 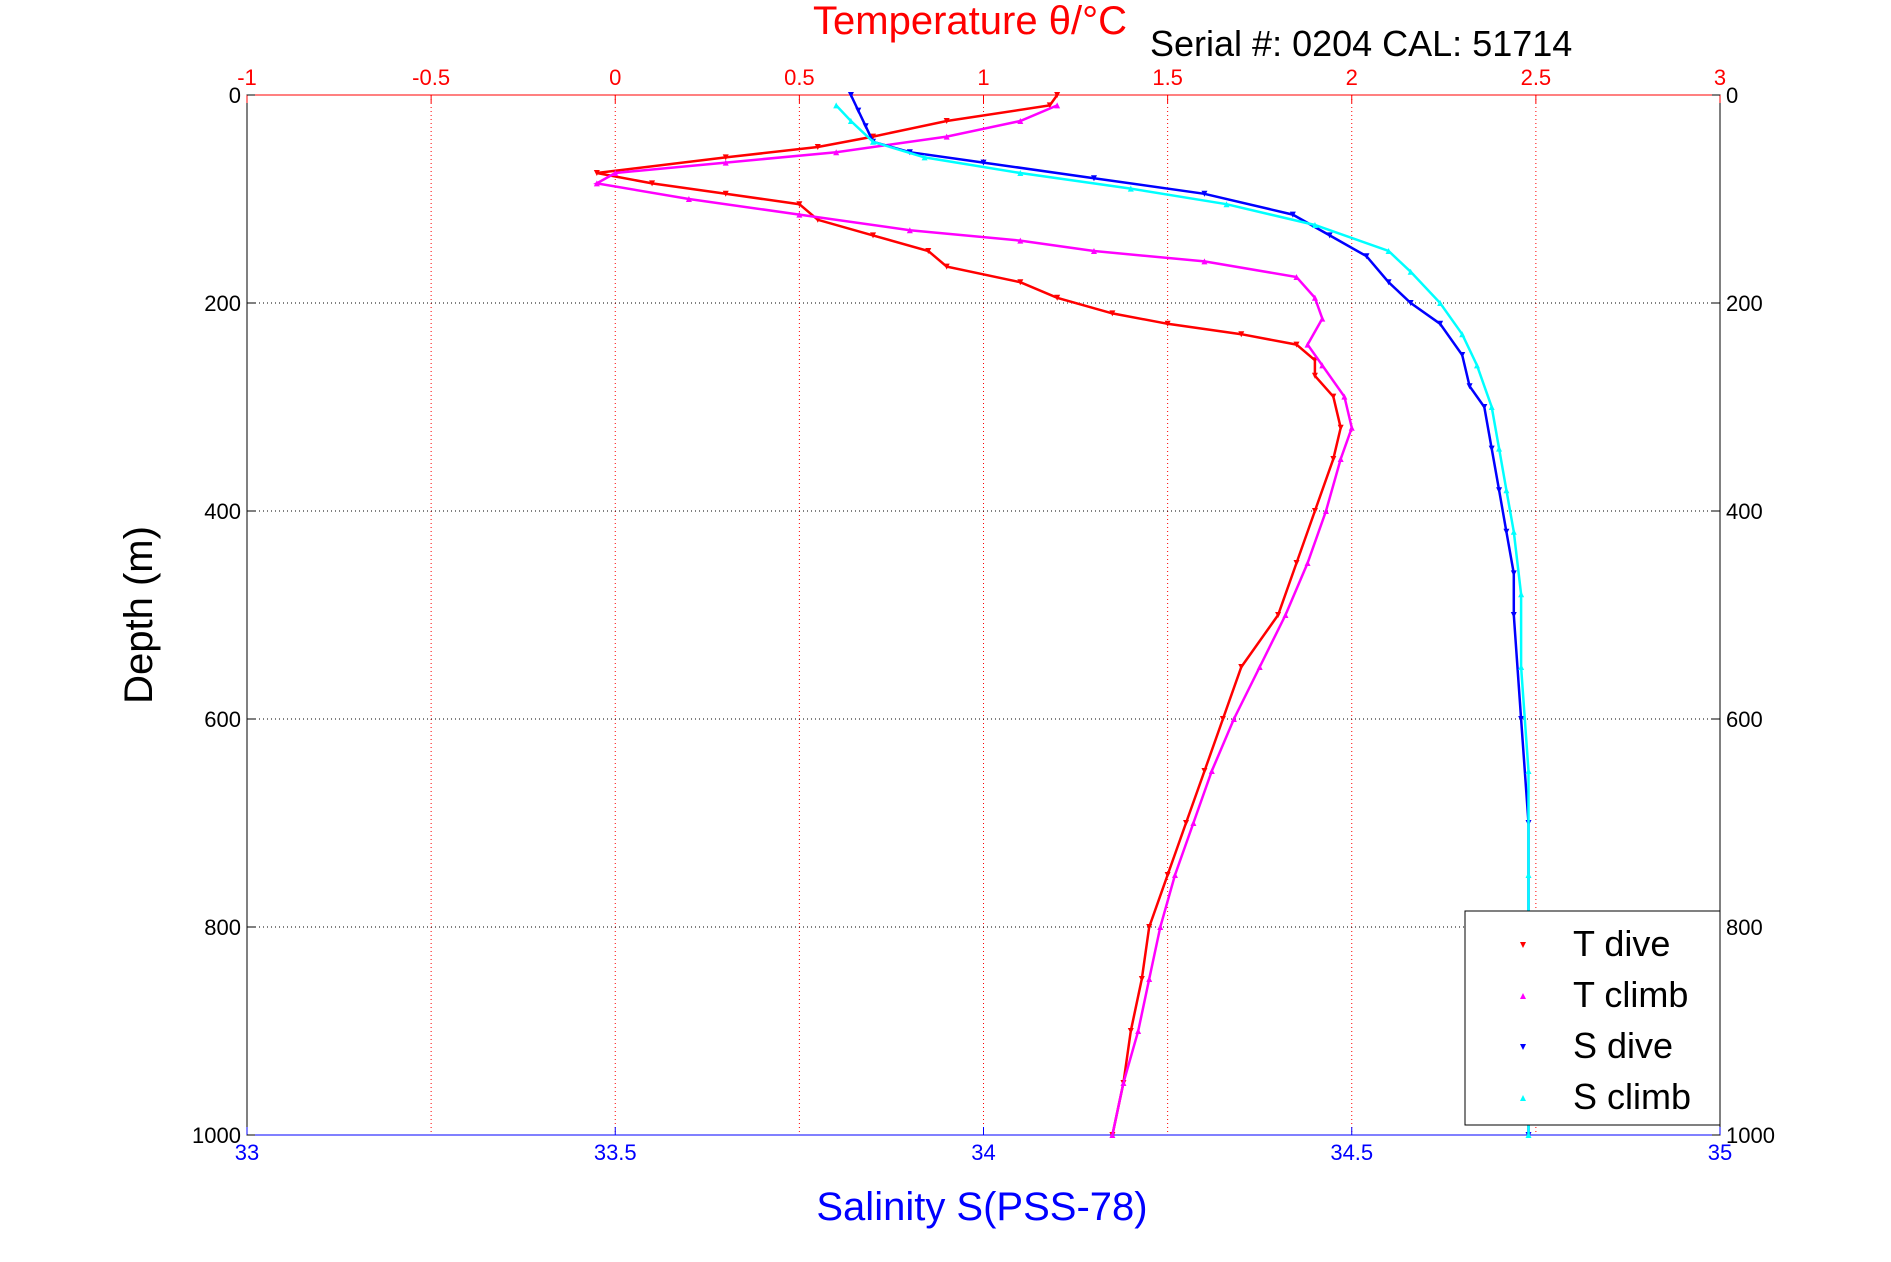 What do you see at coordinates (247, 77) in the screenshot?
I see `temperature-tick-label: -1` at bounding box center [247, 77].